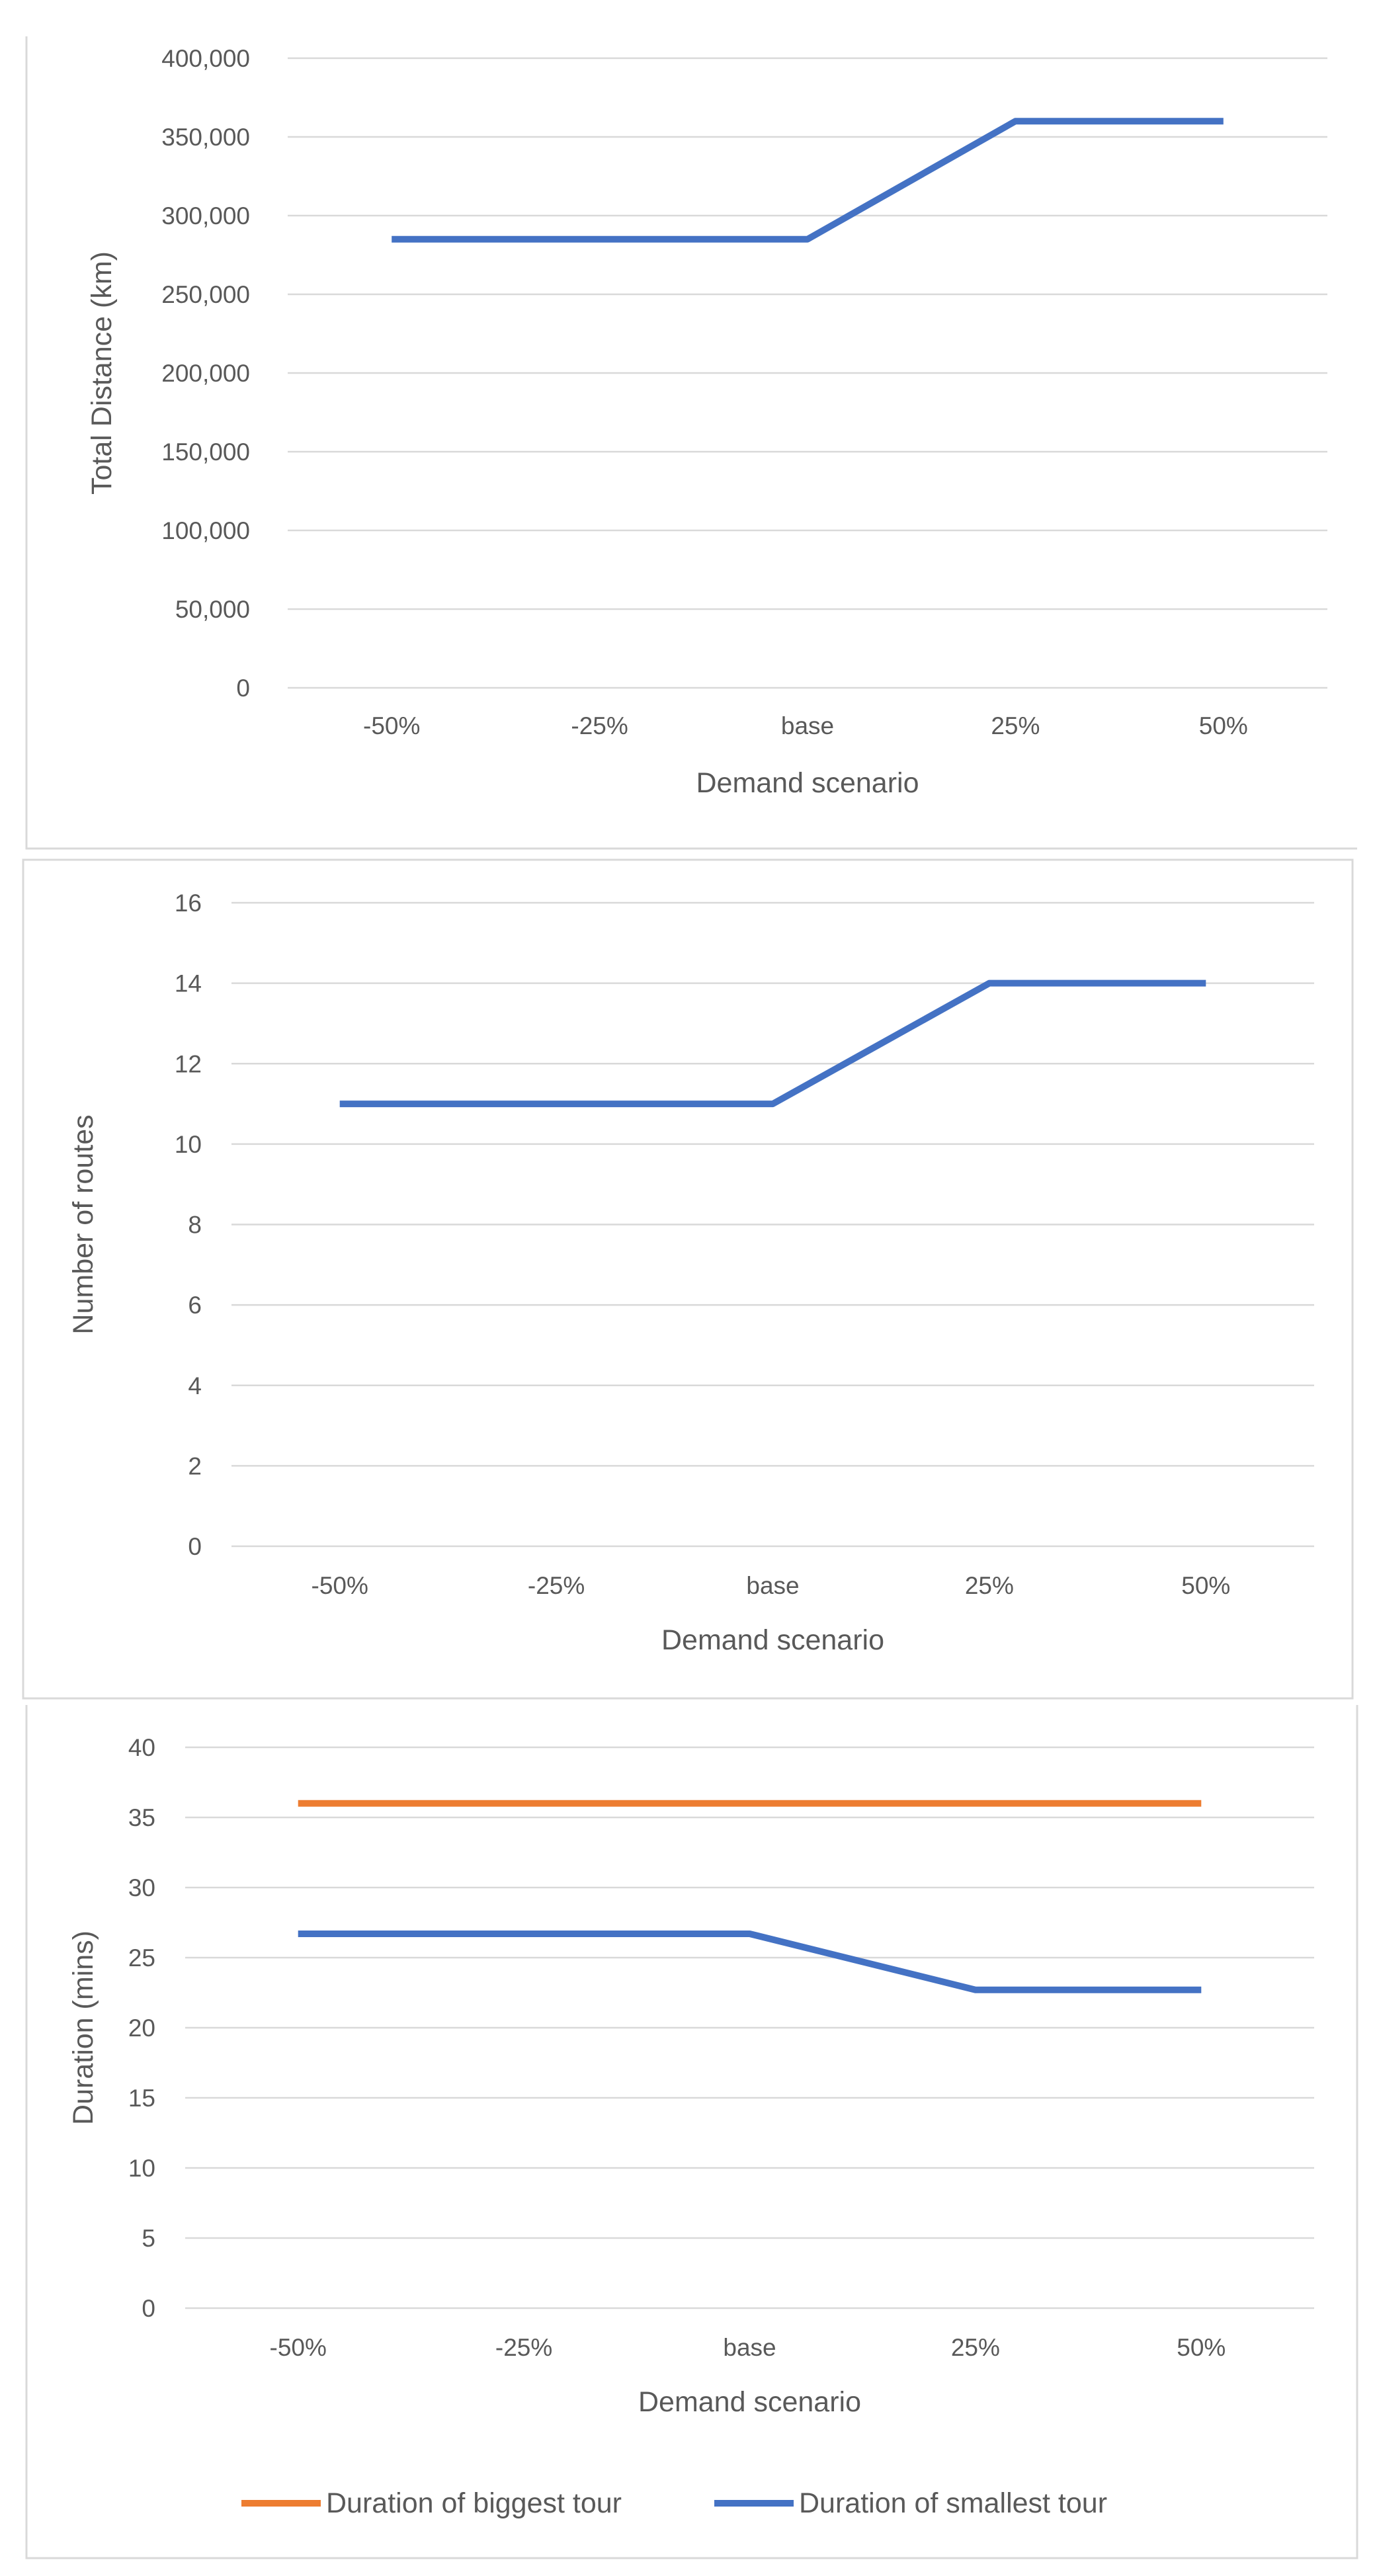 Image resolution: width=1375 pixels, height=2576 pixels. Describe the element at coordinates (188, 1063) in the screenshot. I see `y-tick-label: 12` at that location.